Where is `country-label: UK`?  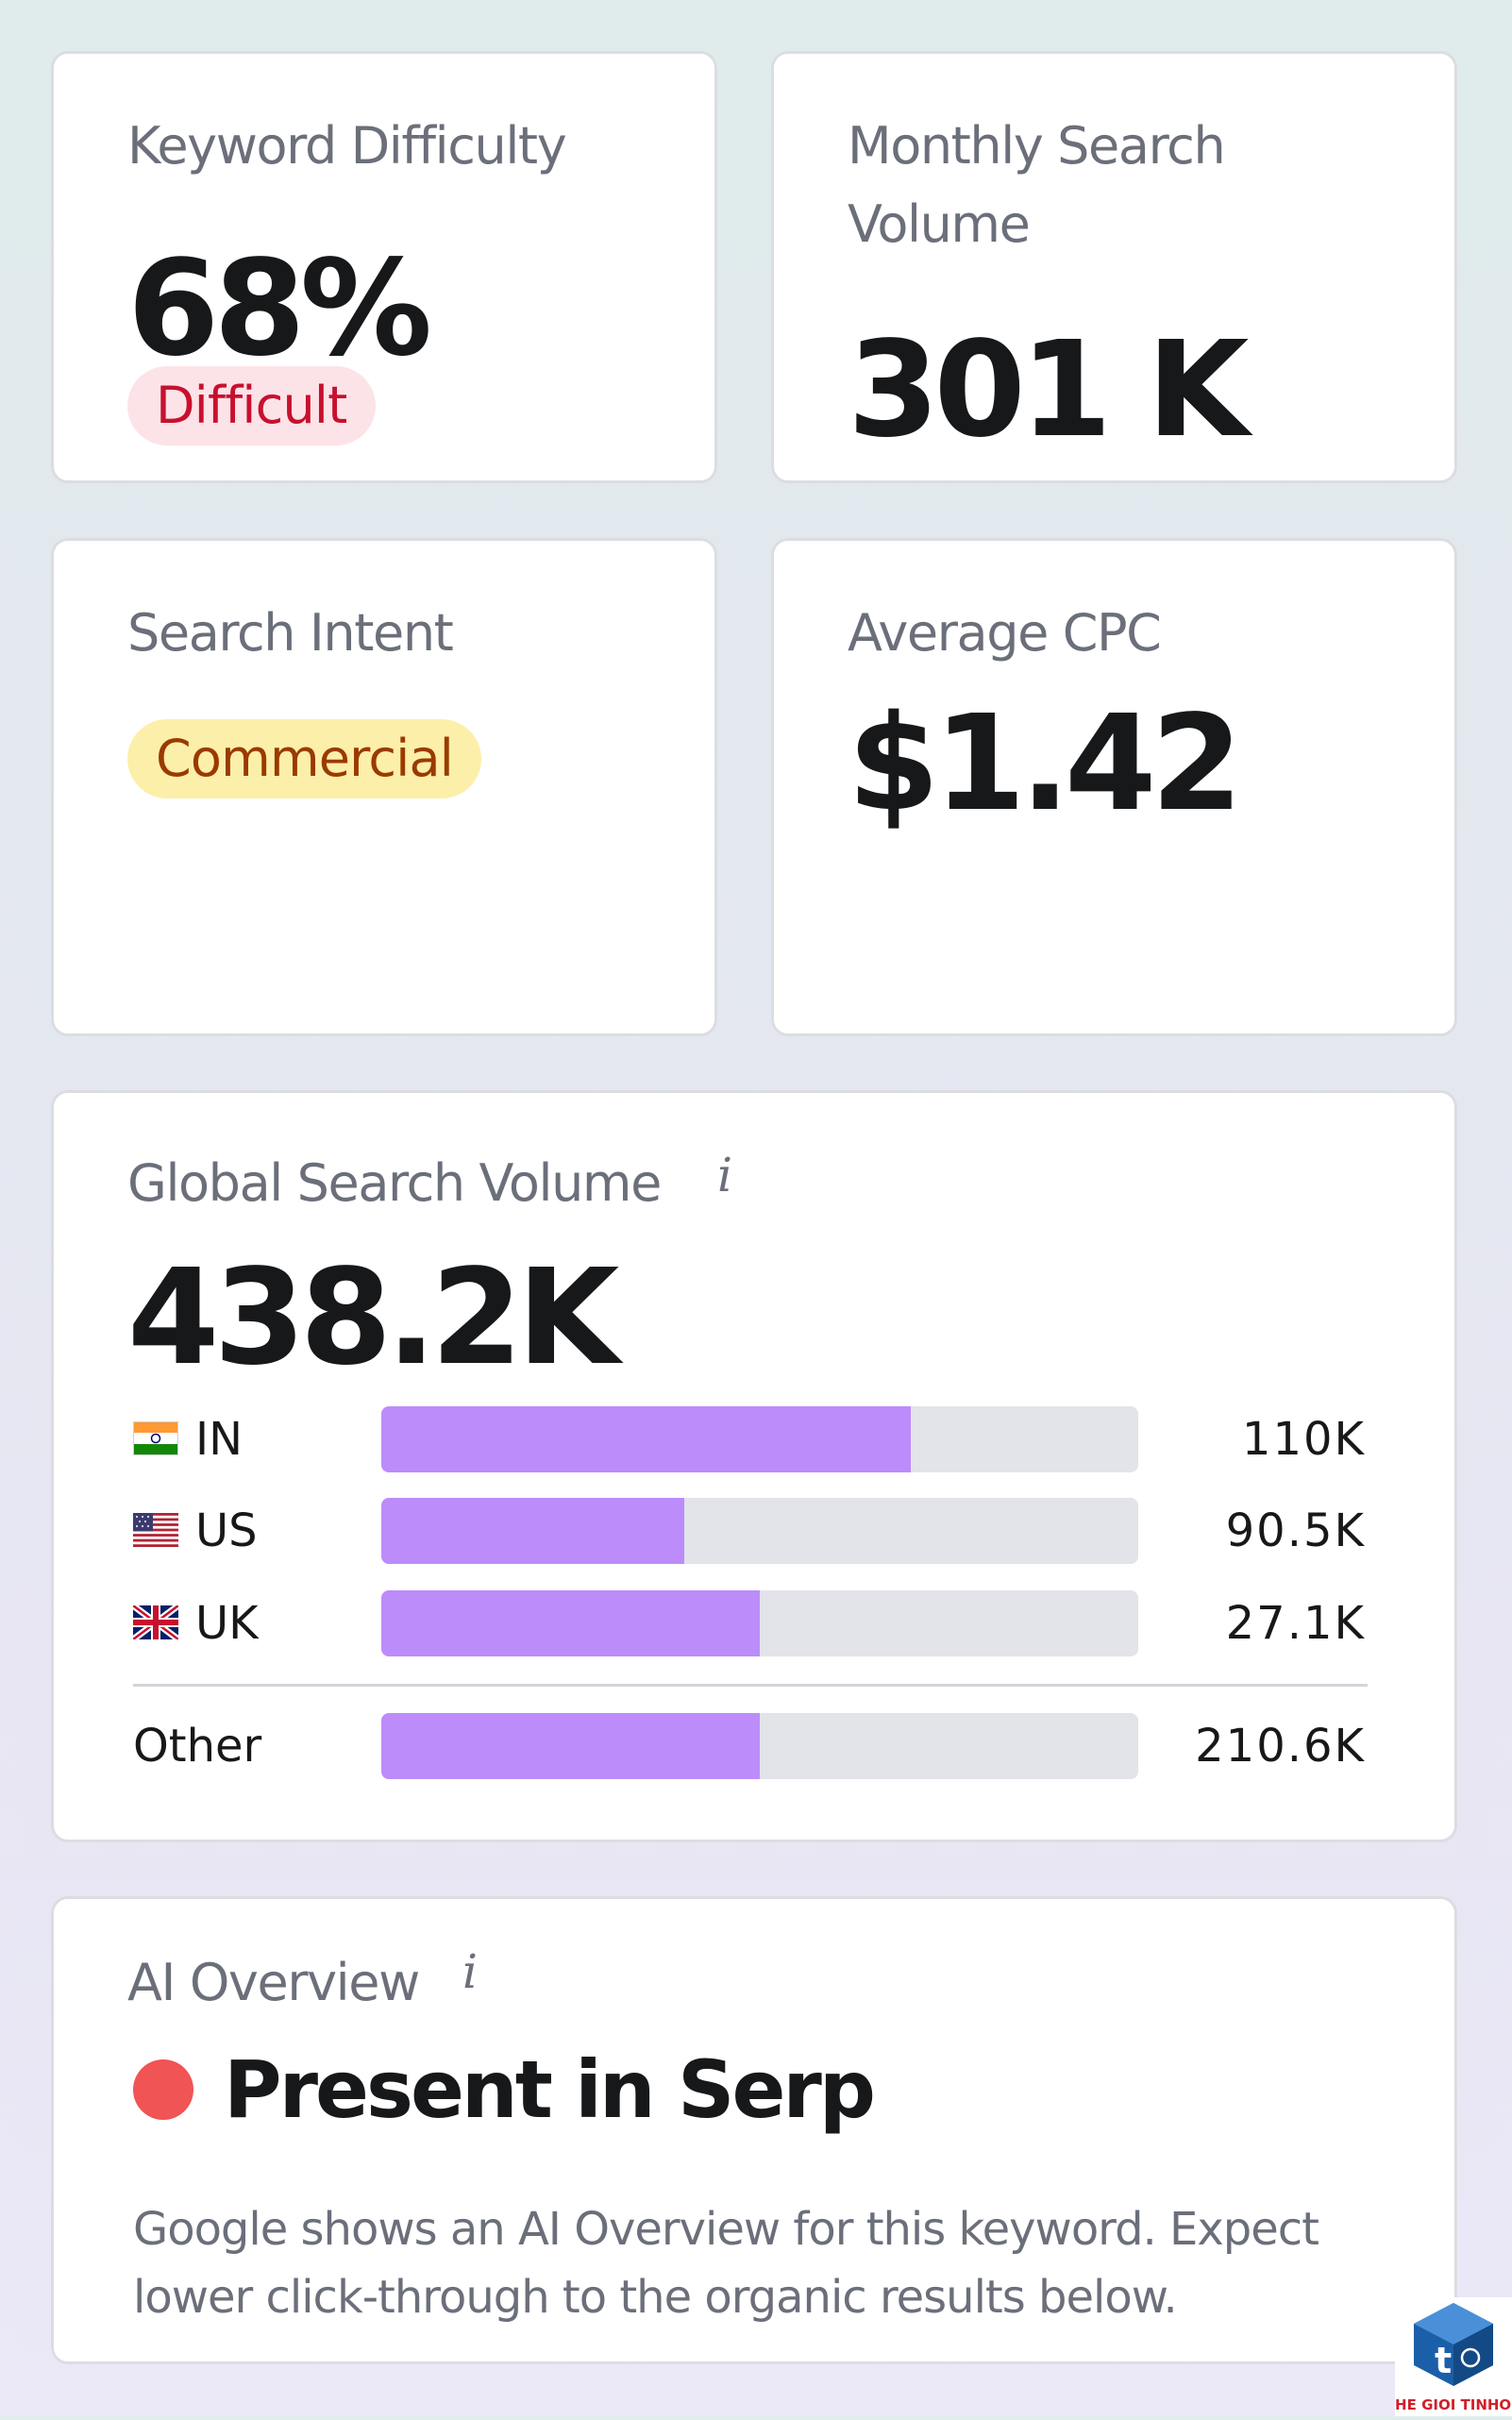 country-label: UK is located at coordinates (227, 1623).